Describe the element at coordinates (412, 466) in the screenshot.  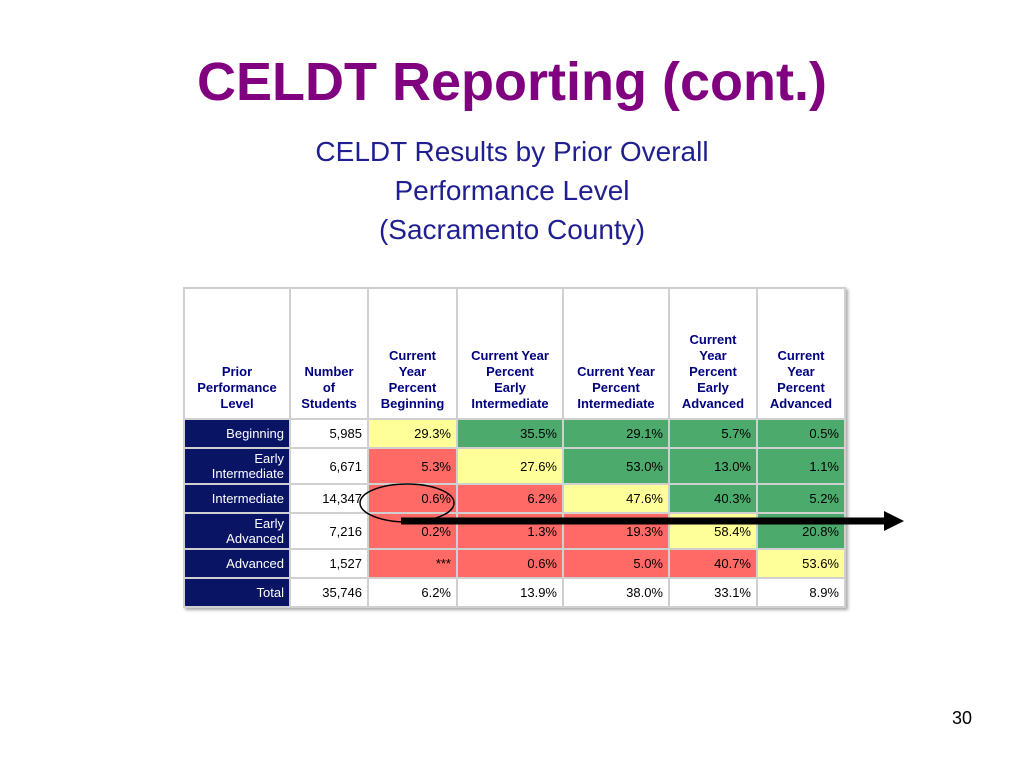
I see `percent-cell: 5.3%` at that location.